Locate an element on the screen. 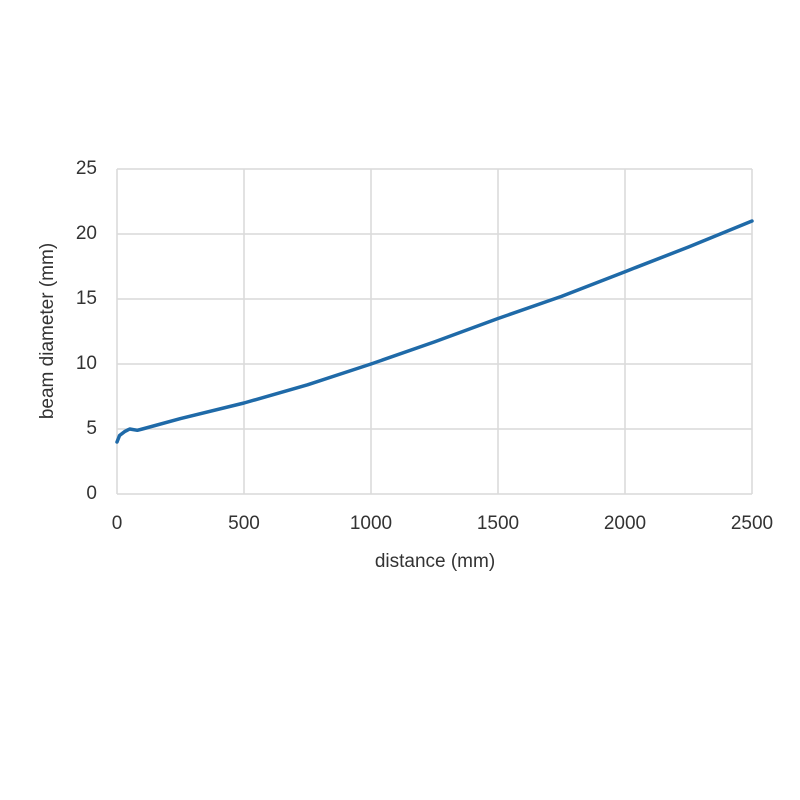  x-tick-label: 2000 is located at coordinates (625, 523).